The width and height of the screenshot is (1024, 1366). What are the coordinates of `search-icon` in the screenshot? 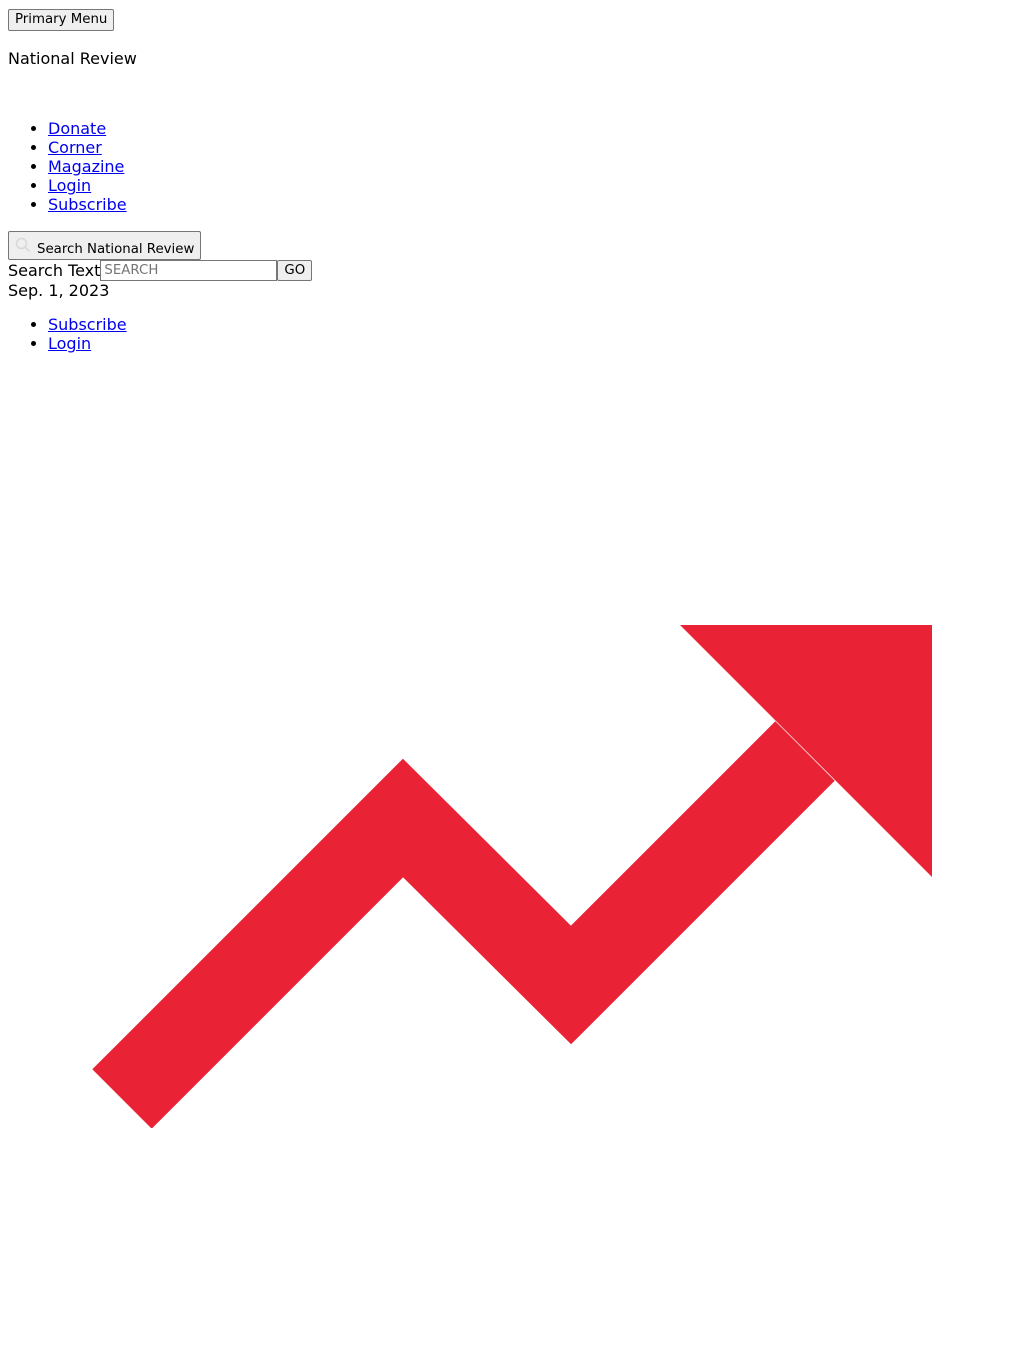 It's located at (23, 245).